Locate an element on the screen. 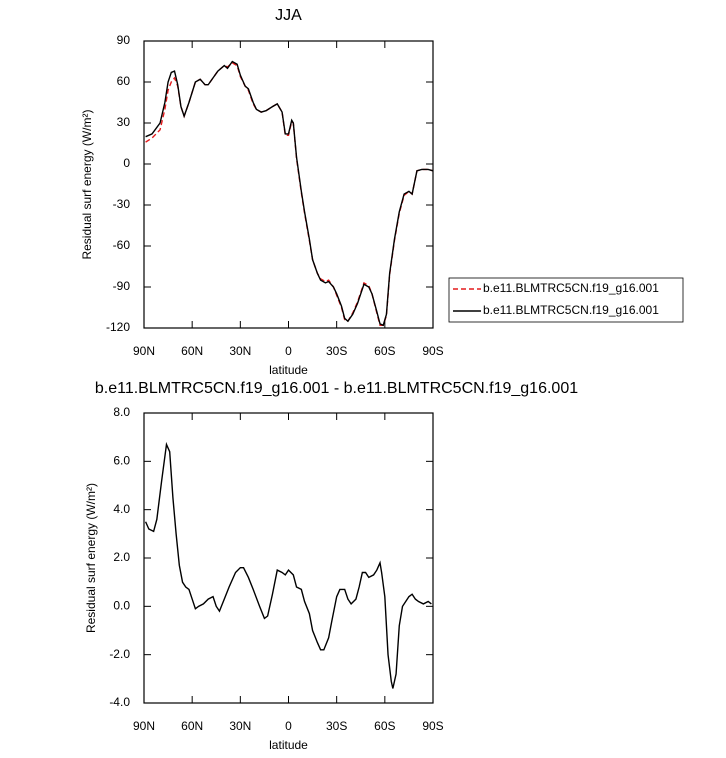 Image resolution: width=726 pixels, height=758 pixels. y-tick-label: -2.0 is located at coordinates (119, 654).